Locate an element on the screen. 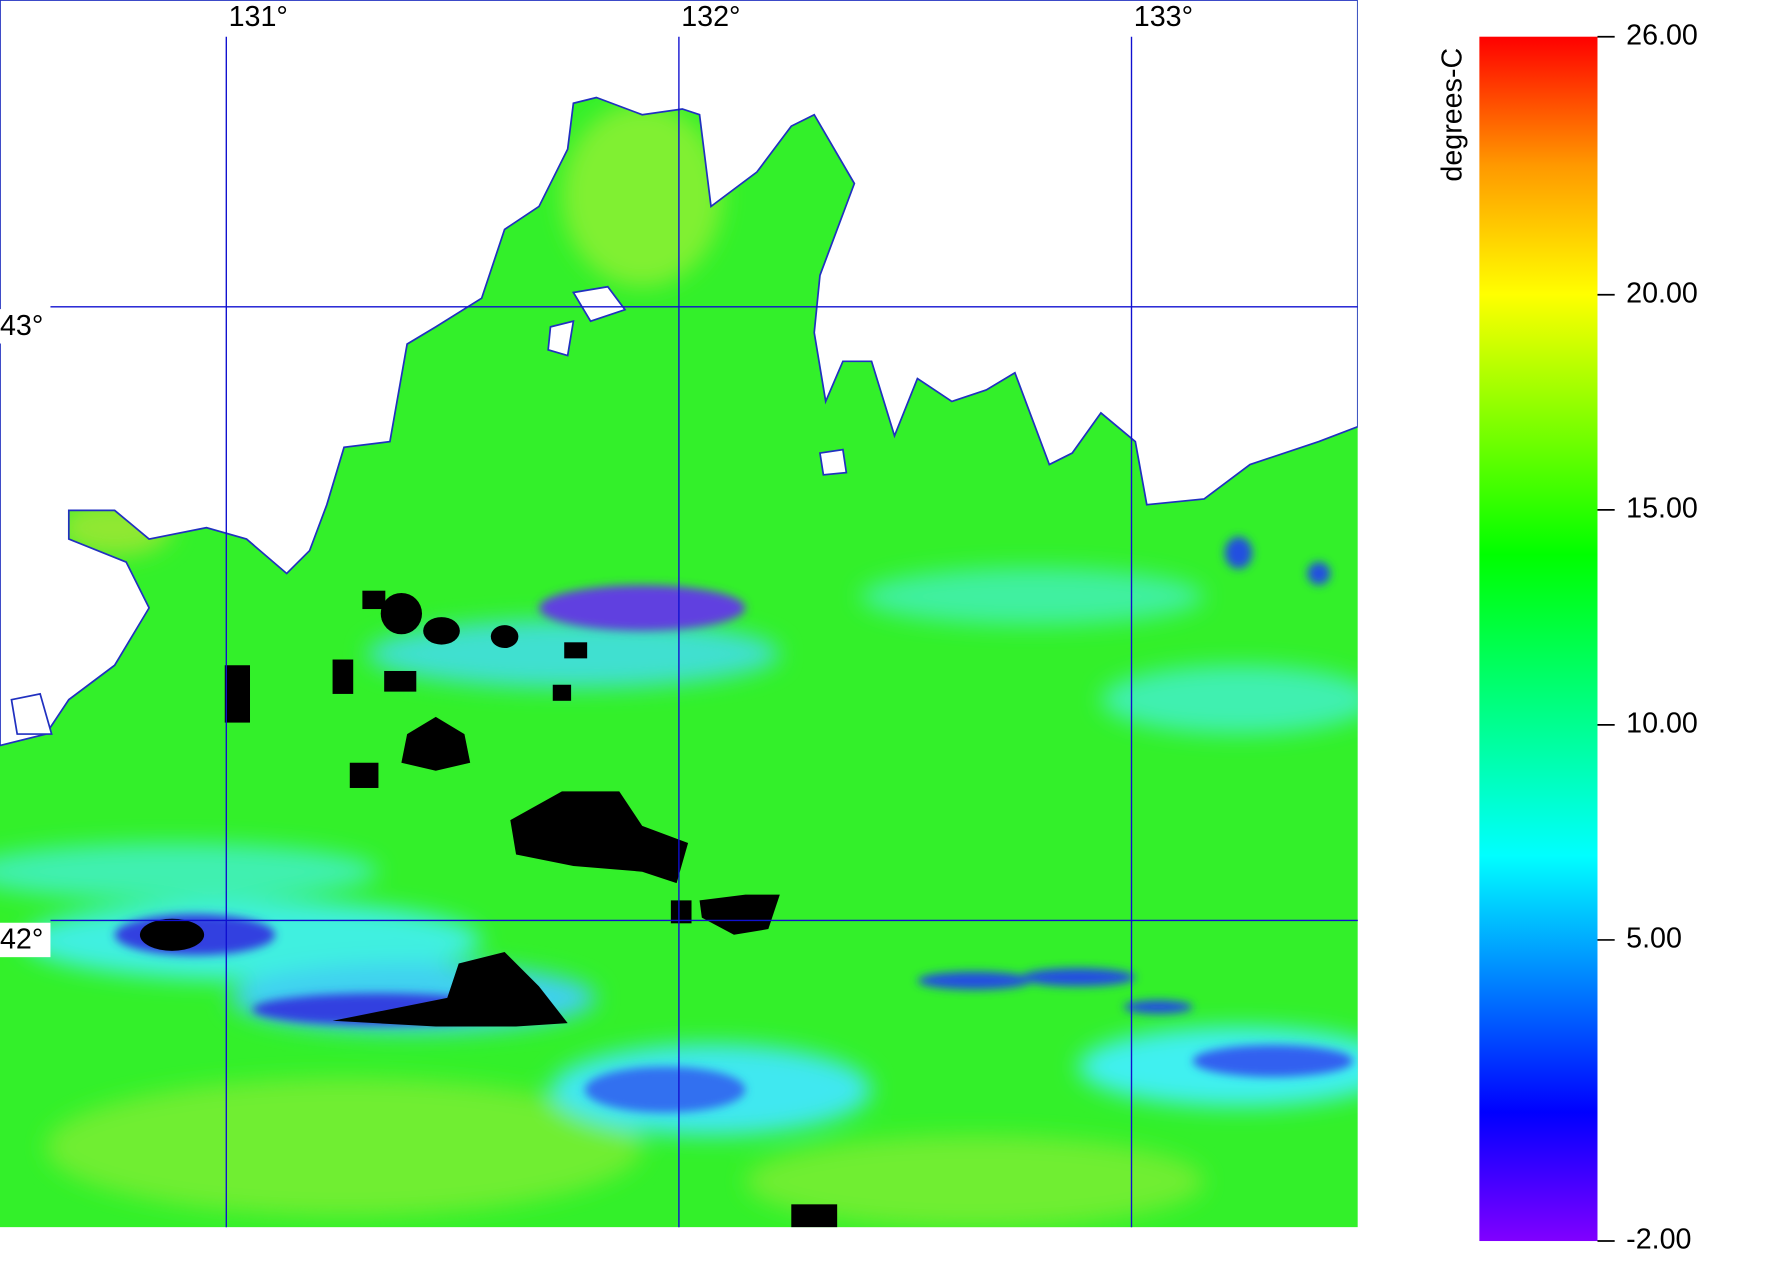  colorbar-tick-label: 20.00 is located at coordinates (1662, 293).